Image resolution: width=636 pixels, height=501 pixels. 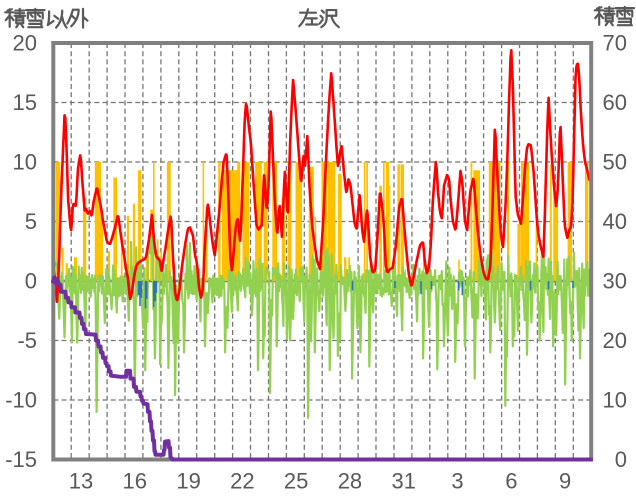 What do you see at coordinates (615, 43) in the screenshot?
I see `svg-text: 70` at bounding box center [615, 43].